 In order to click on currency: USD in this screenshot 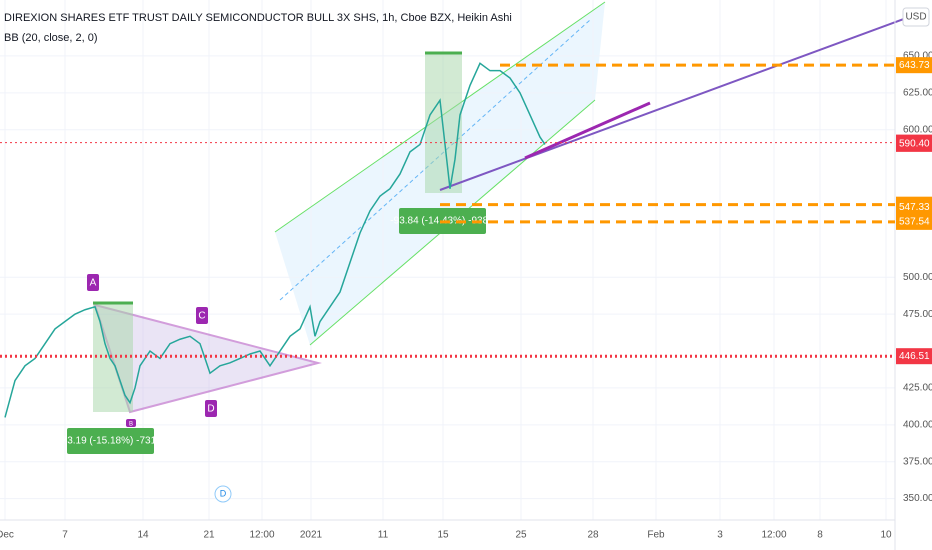, I will do `click(915, 17)`.